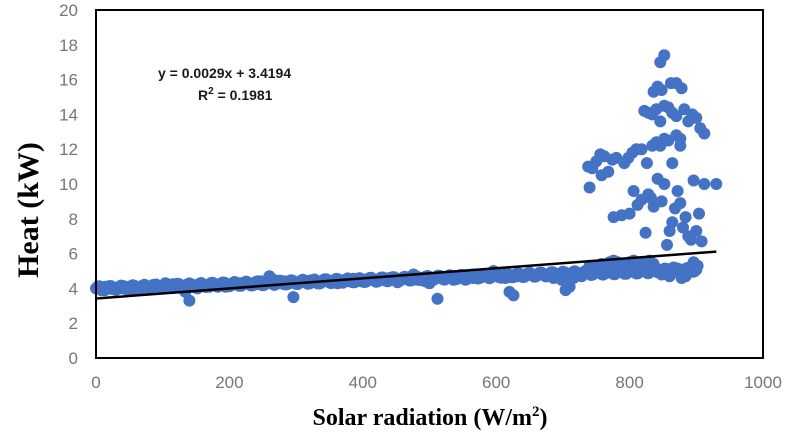  Describe the element at coordinates (406, 275) in the screenshot. I see `trendline` at that location.